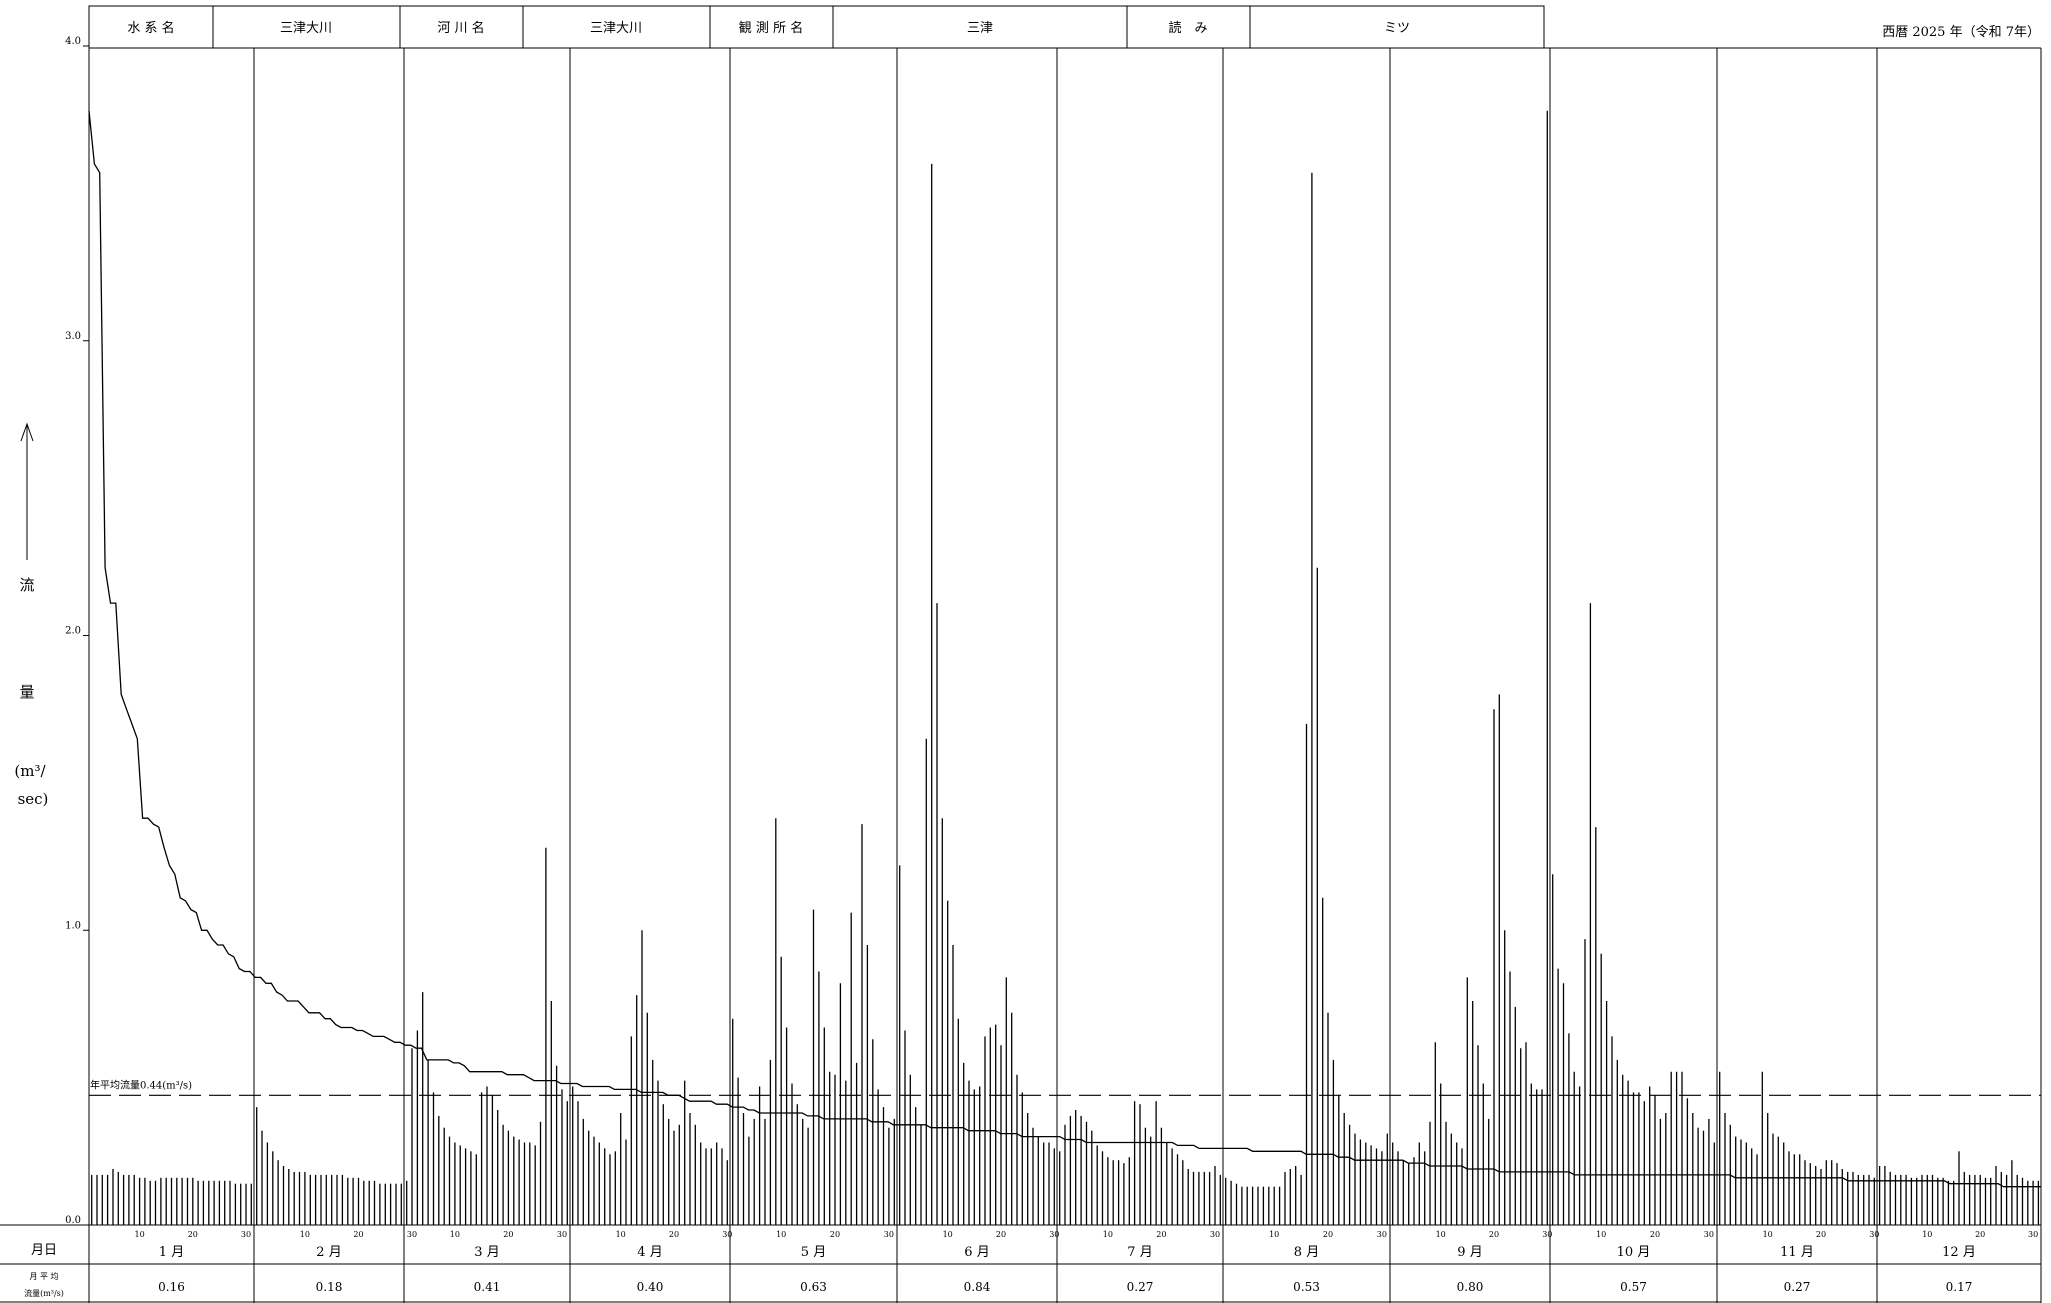 The height and width of the screenshot is (1303, 2051). I want to click on header-station-label: 観 測 所 名, so click(771, 28).